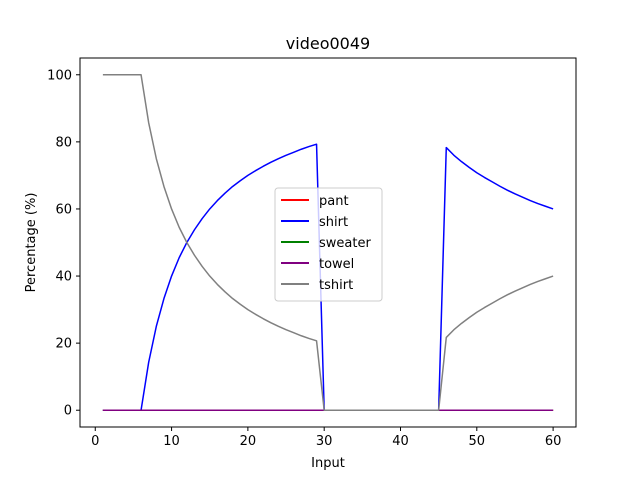 The image size is (640, 480). Describe the element at coordinates (336, 264) in the screenshot. I see `legend-label-towel: towel` at that location.